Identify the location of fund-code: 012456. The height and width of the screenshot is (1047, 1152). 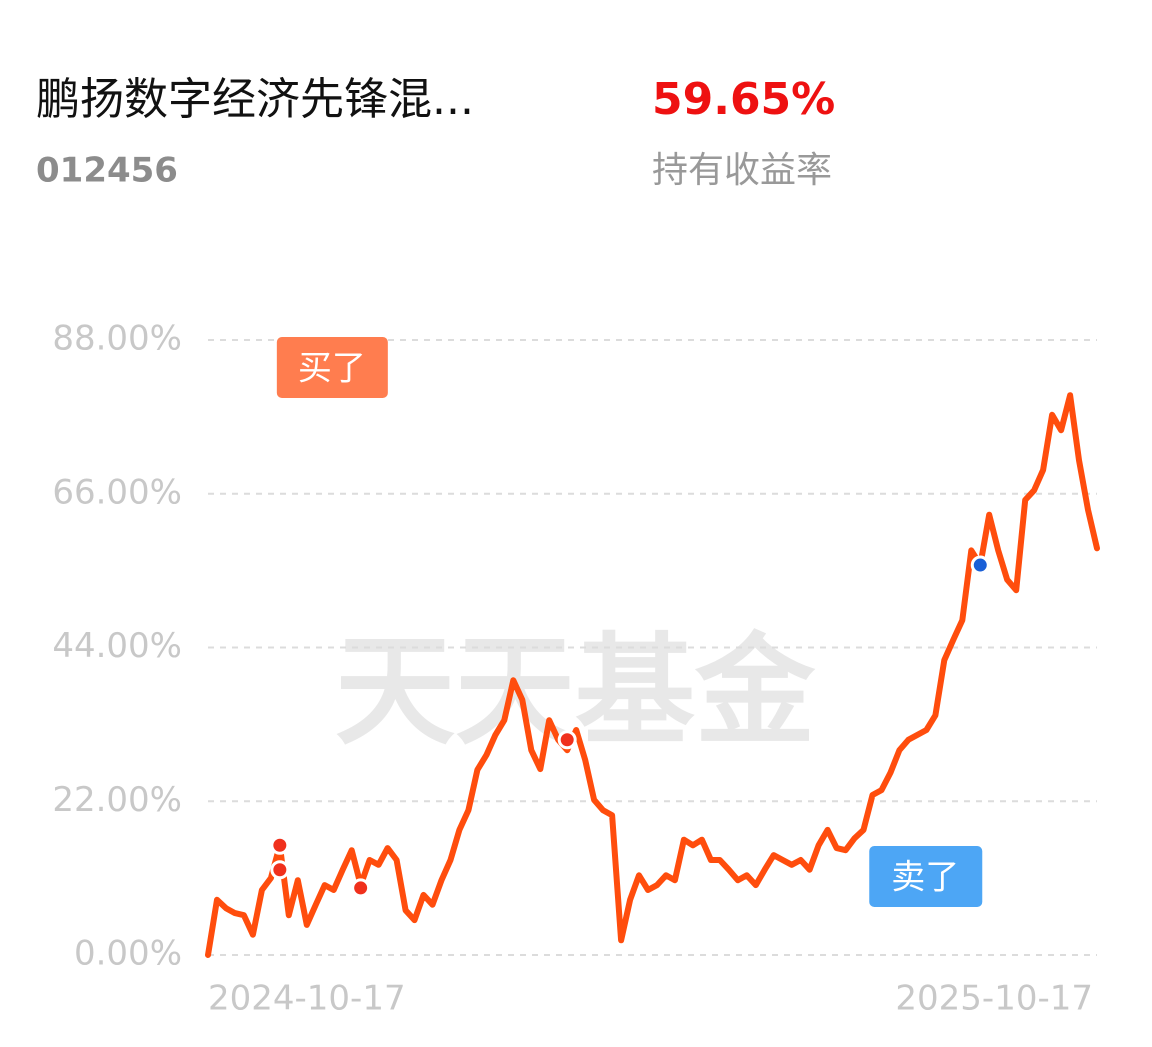
(107, 171).